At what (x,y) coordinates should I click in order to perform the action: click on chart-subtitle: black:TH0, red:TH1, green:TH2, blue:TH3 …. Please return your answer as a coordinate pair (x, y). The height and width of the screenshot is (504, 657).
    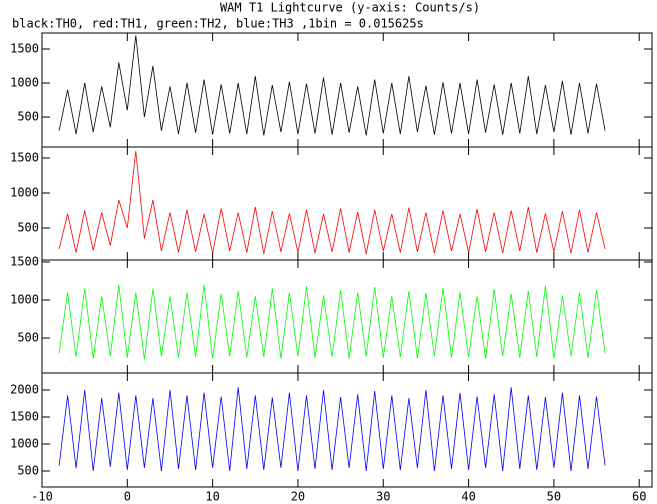
    Looking at the image, I should click on (218, 24).